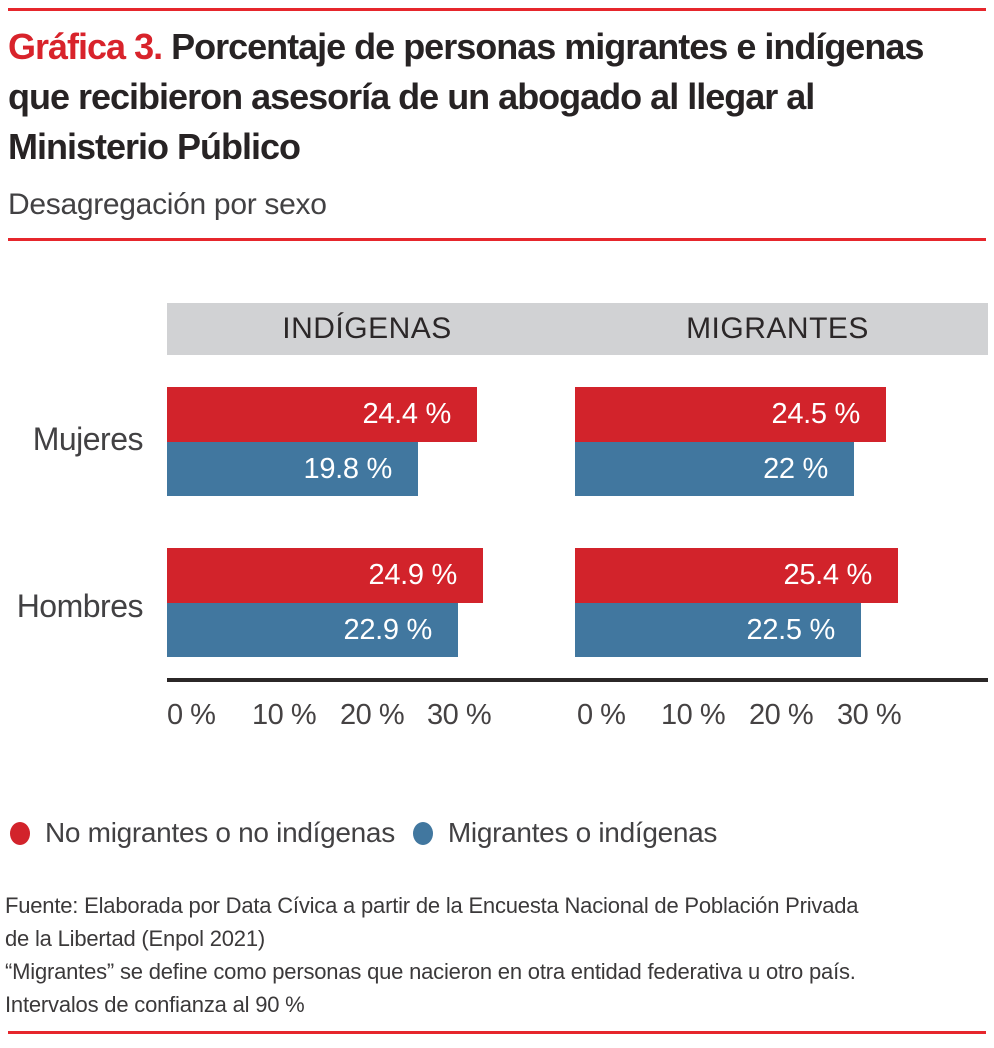  Describe the element at coordinates (367, 328) in the screenshot. I see `panel-header-indigenas: INDÍGENAS` at that location.